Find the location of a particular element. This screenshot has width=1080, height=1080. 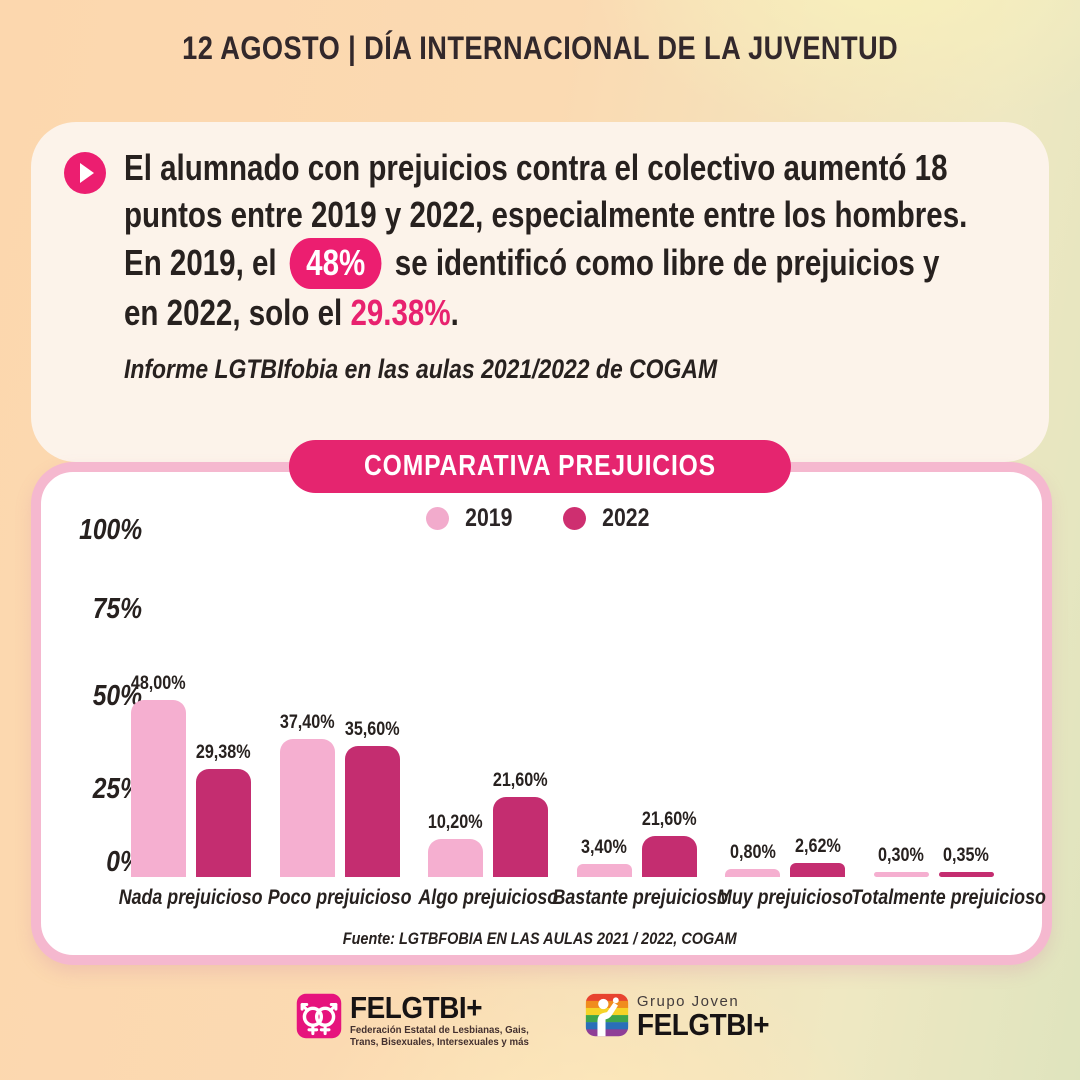

grupo-joven-kicker: Grupo Joven is located at coordinates (688, 1001).